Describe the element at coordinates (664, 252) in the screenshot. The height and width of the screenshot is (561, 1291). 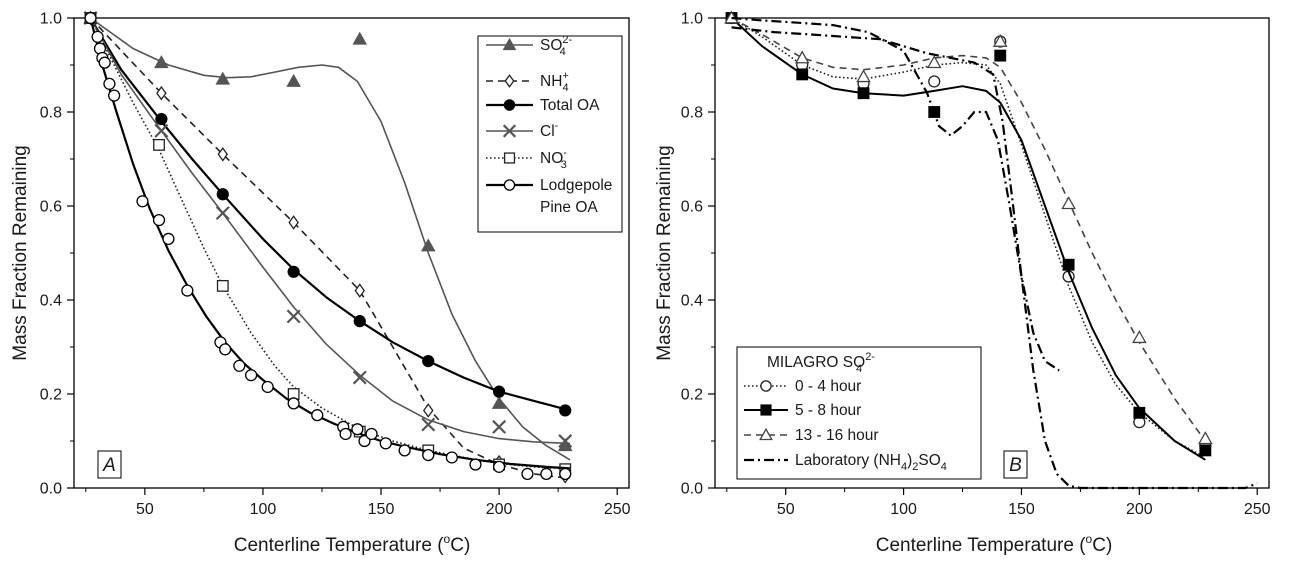
I see `panel-b-y-axis-title: Mass Fraction Remaining` at that location.